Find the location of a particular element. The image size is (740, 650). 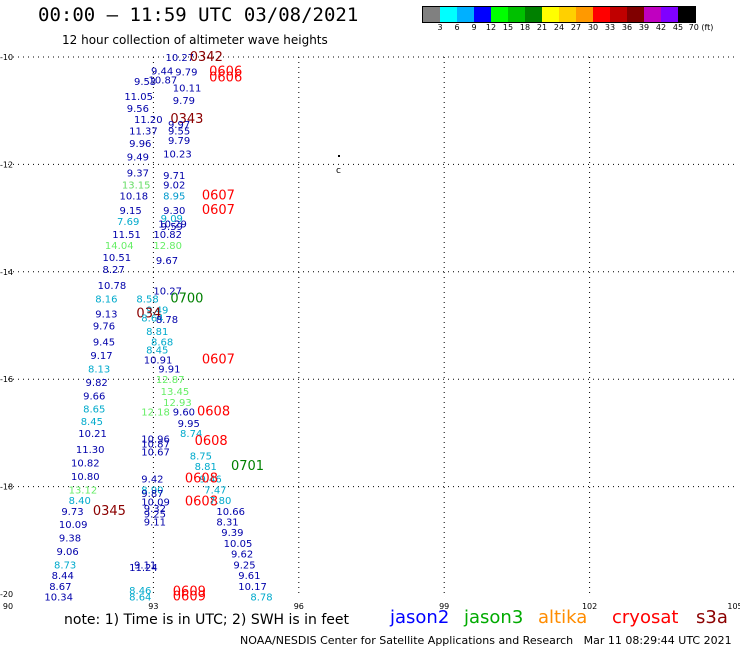

wave-height-label: 7.47 is located at coordinates (215, 490).